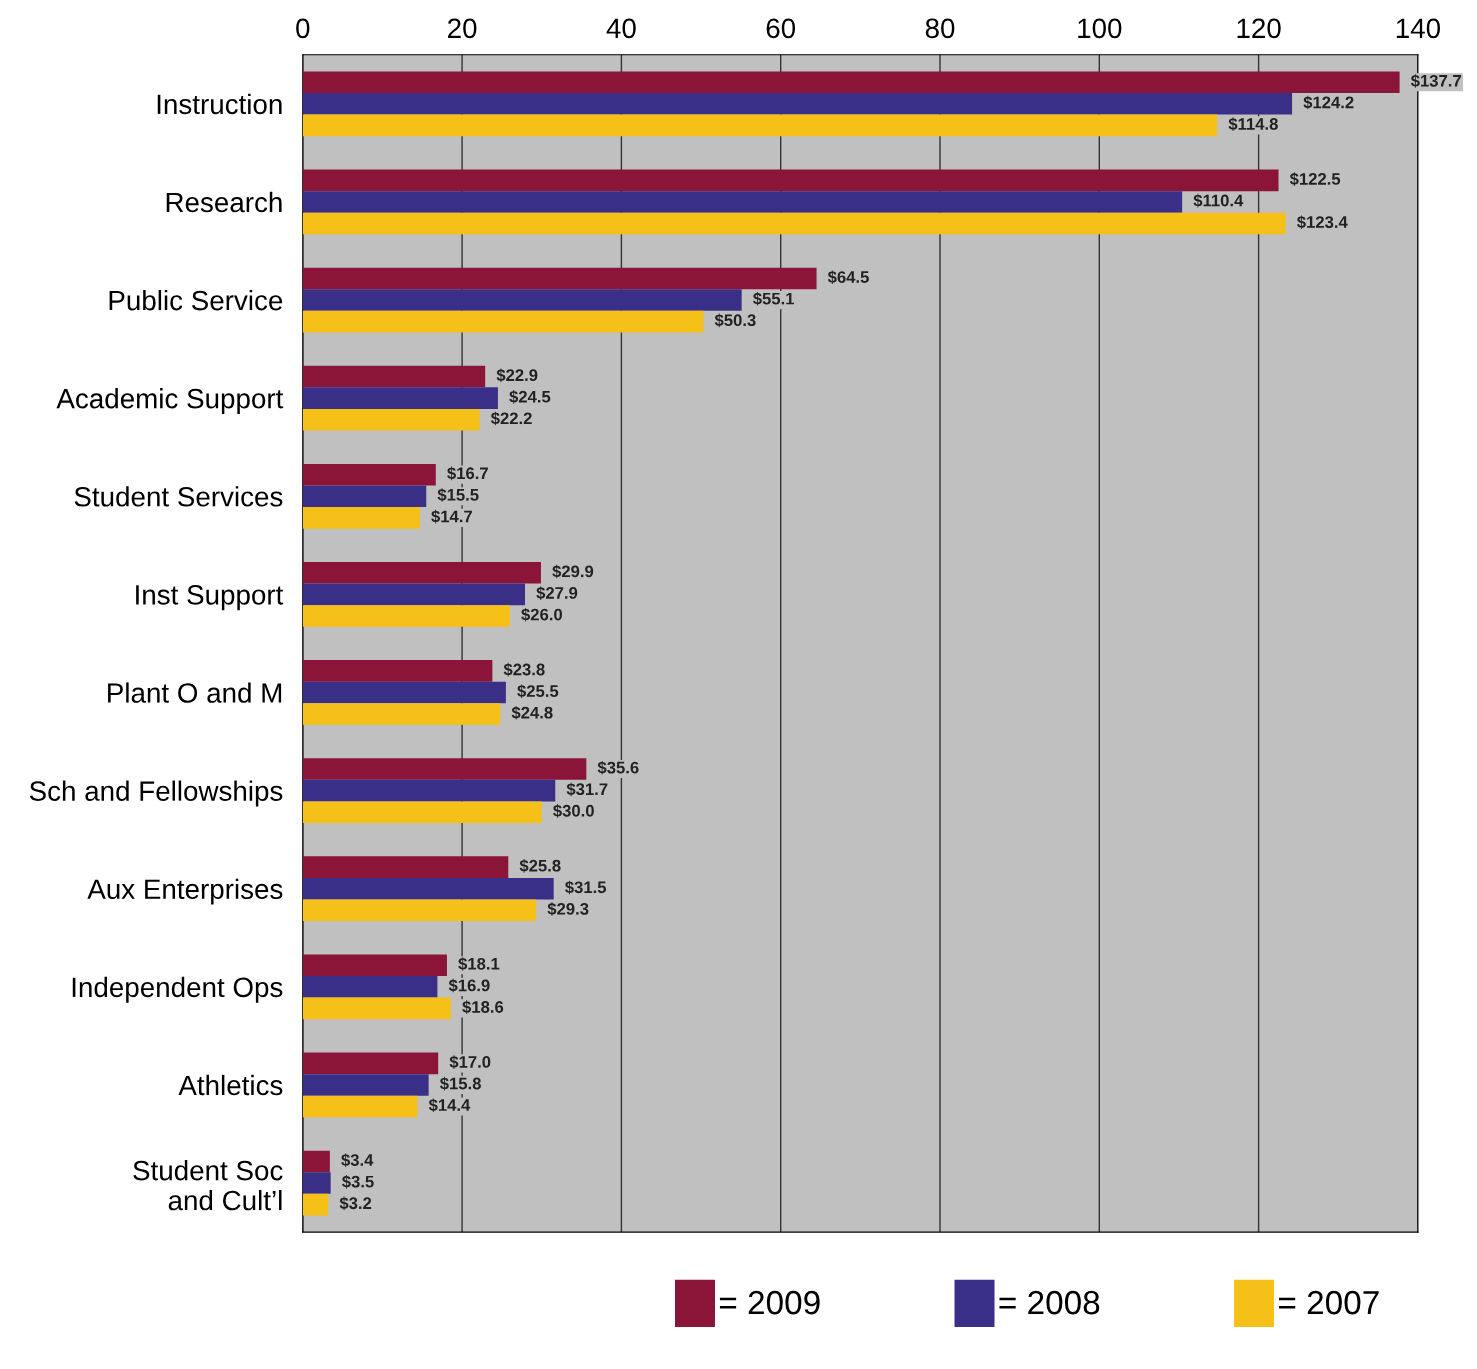  I want to click on x-tick-label: 40, so click(621, 28).